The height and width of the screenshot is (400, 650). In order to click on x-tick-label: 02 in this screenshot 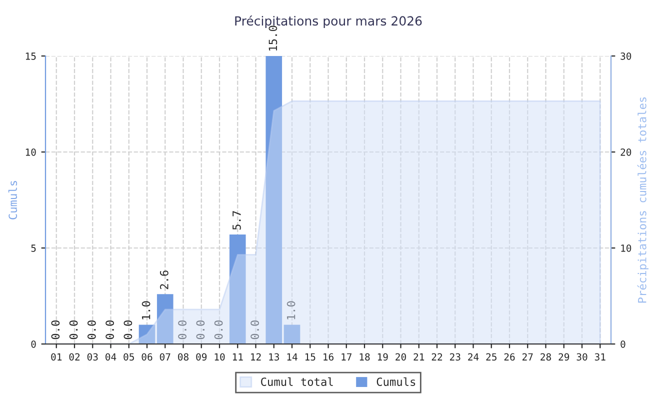, I will do `click(74, 357)`.